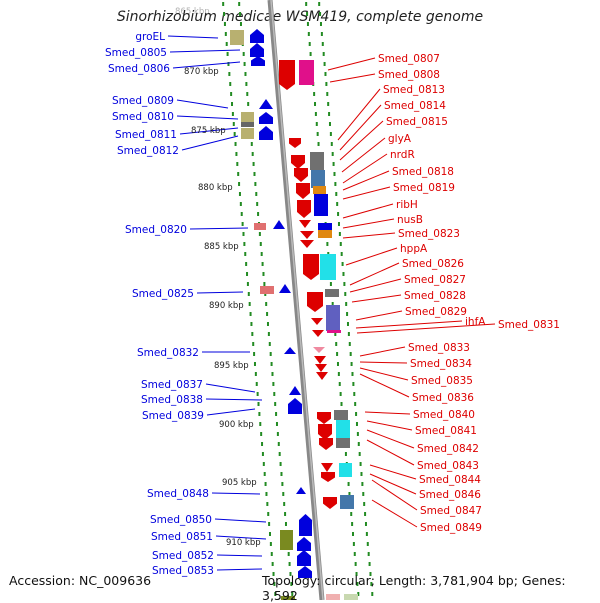 Image resolution: width=600 pixels, height=603 pixels. I want to click on gene-label: Smed_0850, so click(181, 520).